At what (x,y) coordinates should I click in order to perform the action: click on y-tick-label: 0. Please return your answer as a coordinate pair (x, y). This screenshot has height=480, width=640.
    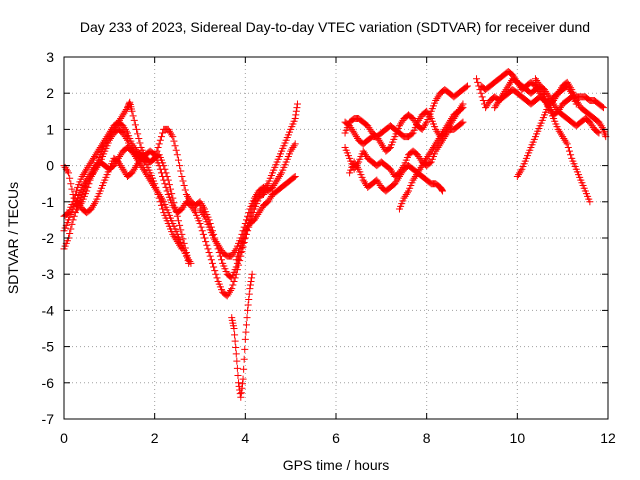
    Looking at the image, I should click on (50, 166).